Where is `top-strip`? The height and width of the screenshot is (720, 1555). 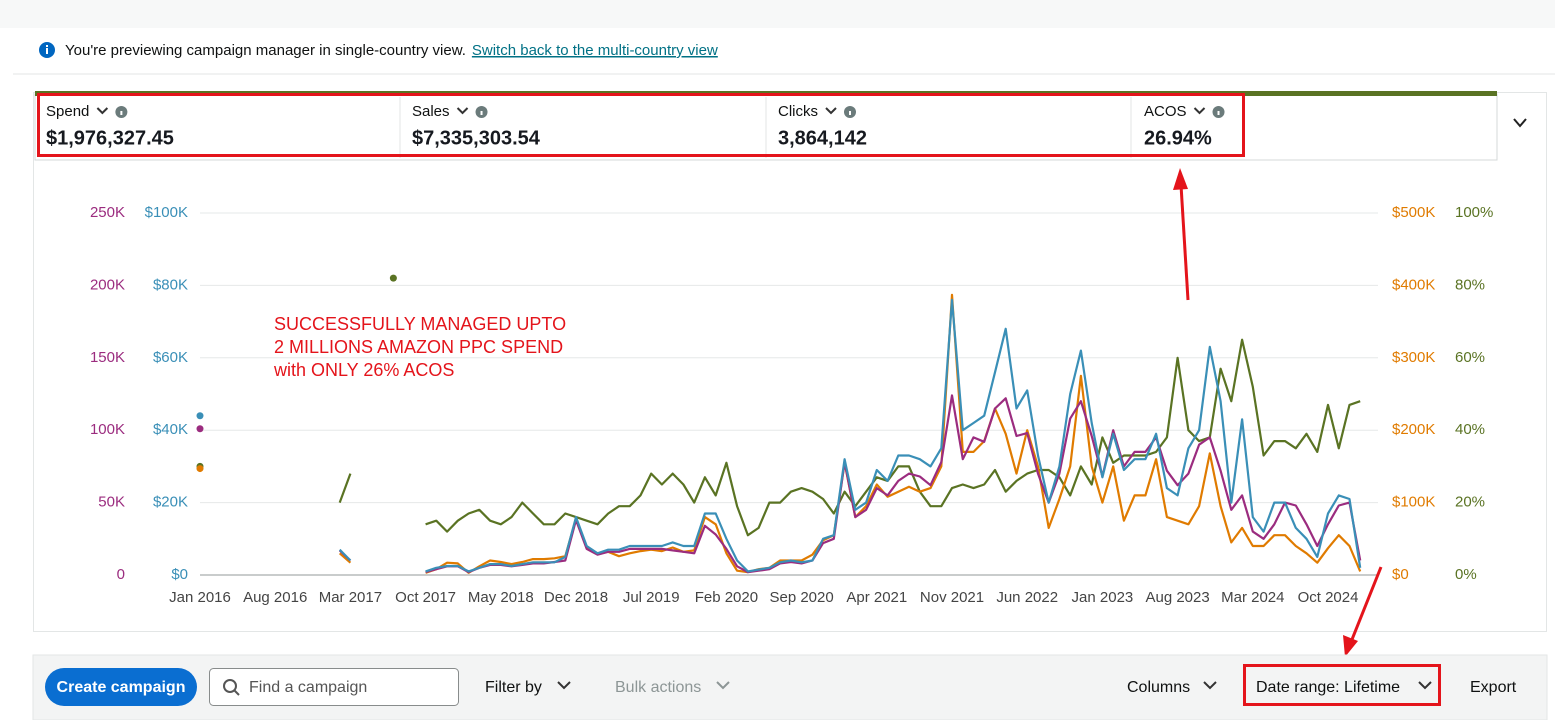 top-strip is located at coordinates (777, 14).